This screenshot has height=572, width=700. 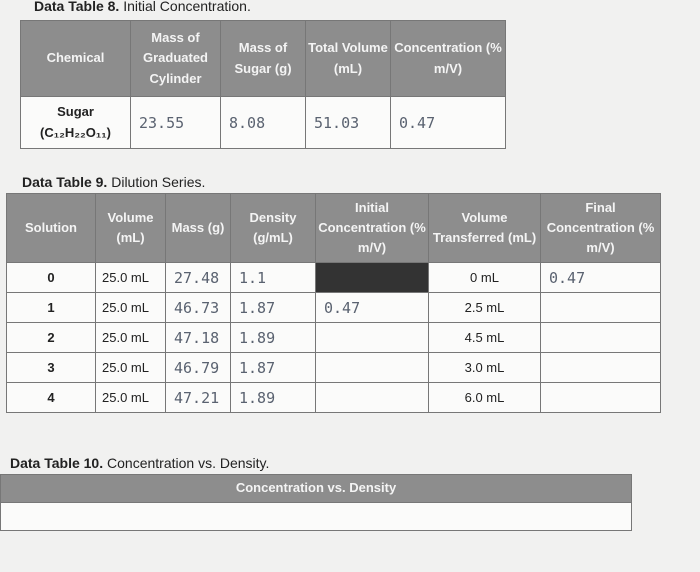 What do you see at coordinates (600, 228) in the screenshot?
I see `header-cell: Final Concentration (% m/V)` at bounding box center [600, 228].